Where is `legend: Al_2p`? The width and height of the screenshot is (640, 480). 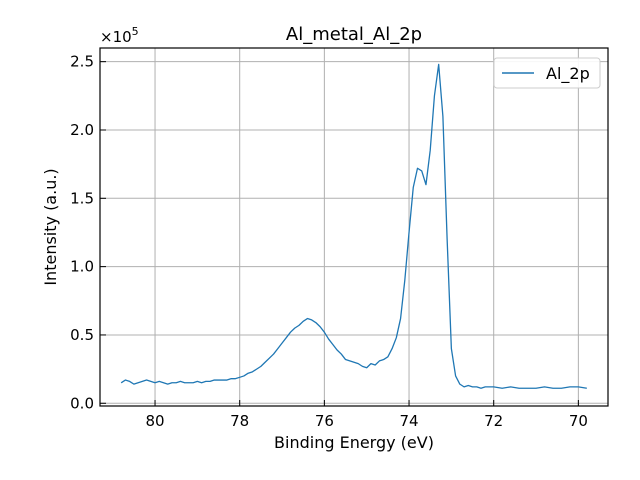 legend: Al_2p is located at coordinates (547, 73).